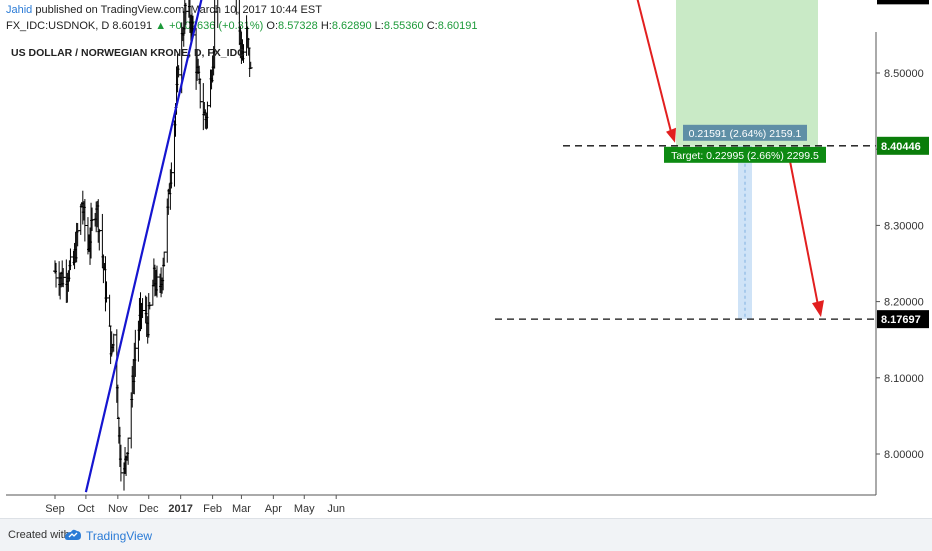 Image resolution: width=932 pixels, height=551 pixels. I want to click on target-zone, so click(747, 73).